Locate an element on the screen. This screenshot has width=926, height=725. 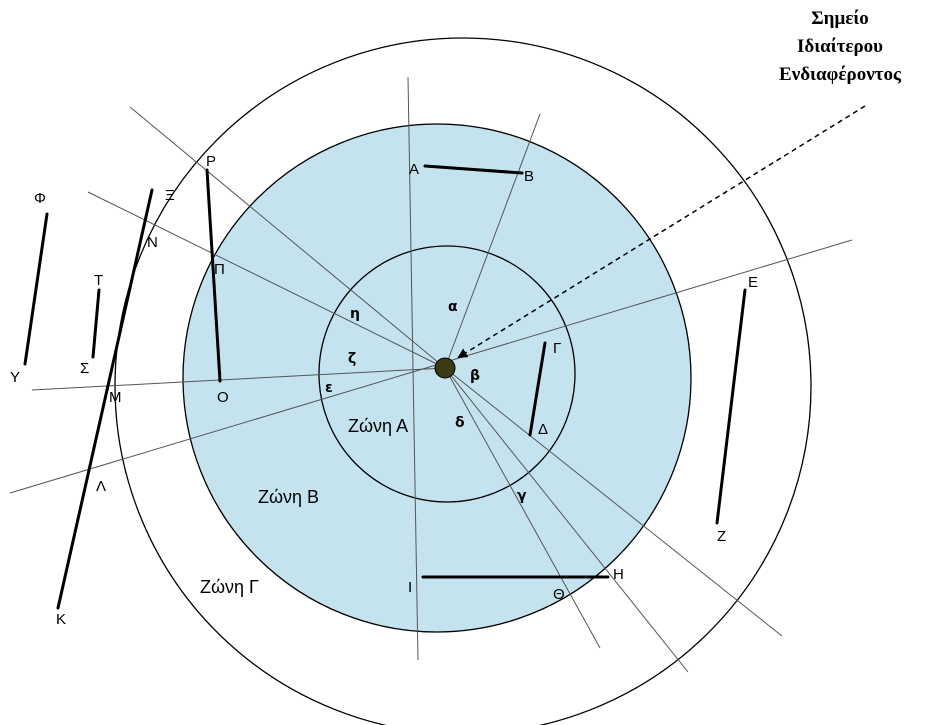
point-of-interest is located at coordinates (445, 368).